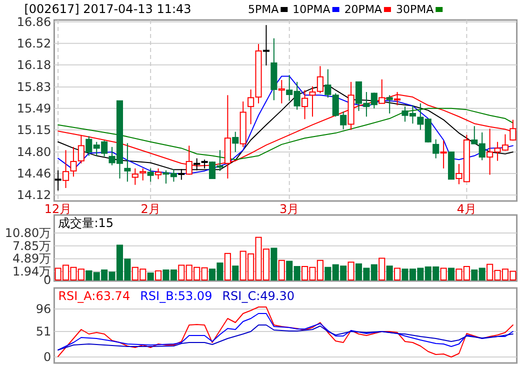 The image size is (520, 365). Describe the element at coordinates (32, 259) in the screenshot. I see `y-tick-label: 4.89万` at that location.